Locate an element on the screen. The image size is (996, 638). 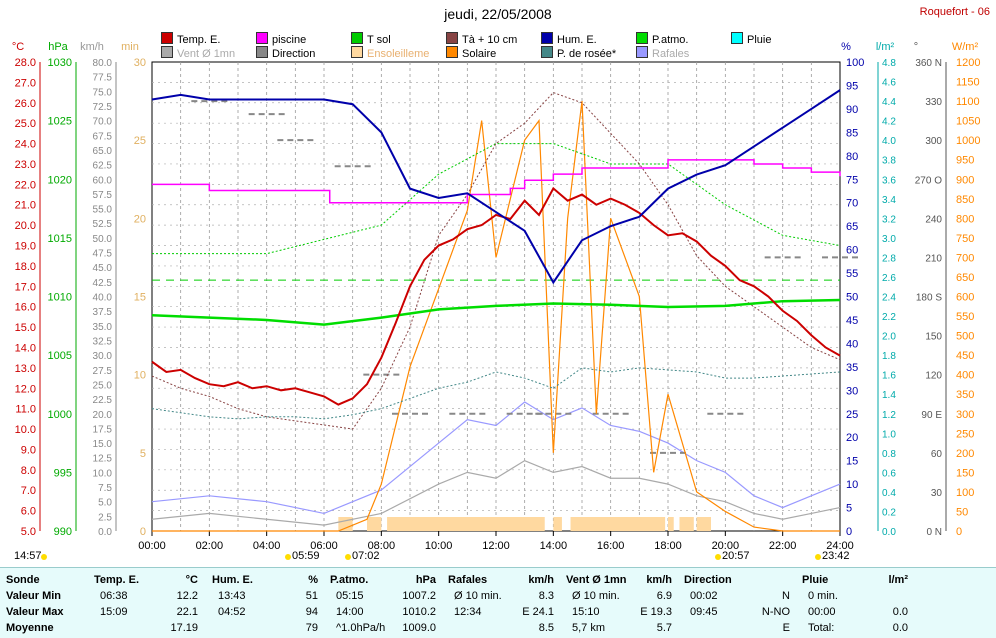
footer-cell: 06:38 12.2 is located at coordinates (149, 596).